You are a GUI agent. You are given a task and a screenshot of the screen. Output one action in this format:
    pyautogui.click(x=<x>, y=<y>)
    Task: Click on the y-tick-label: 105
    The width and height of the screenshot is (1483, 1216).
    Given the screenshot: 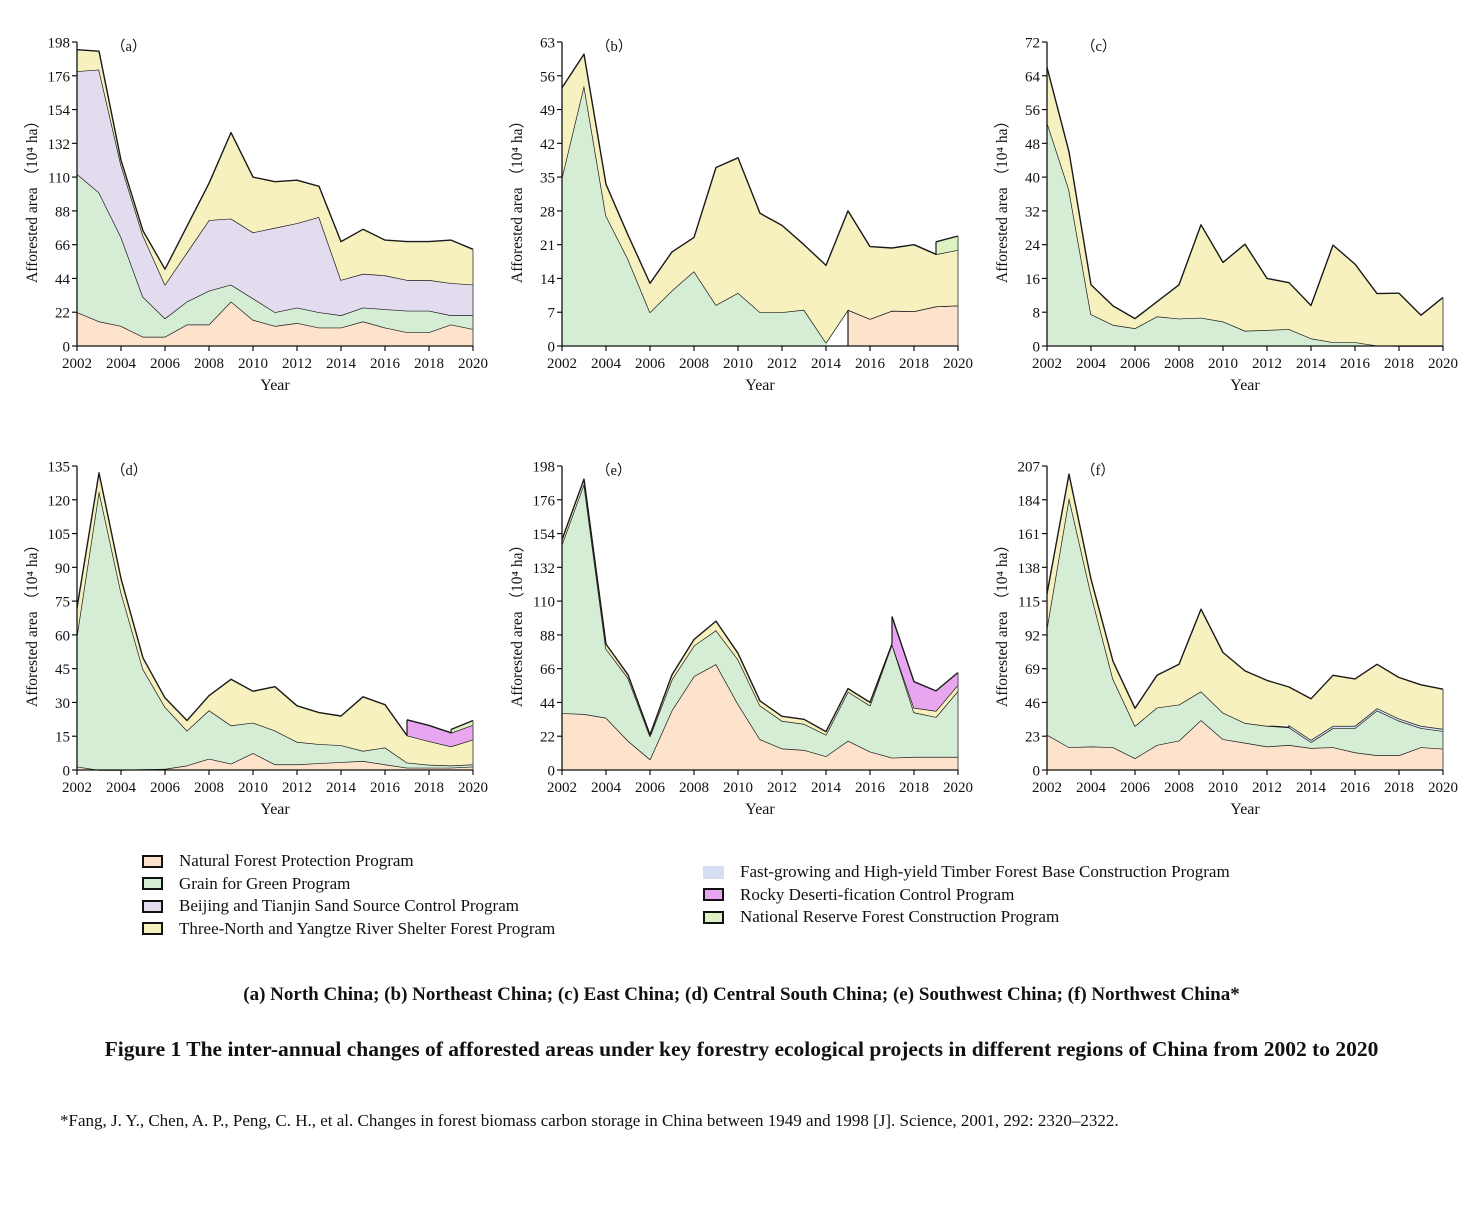 What is the action you would take?
    pyautogui.click(x=59, y=535)
    